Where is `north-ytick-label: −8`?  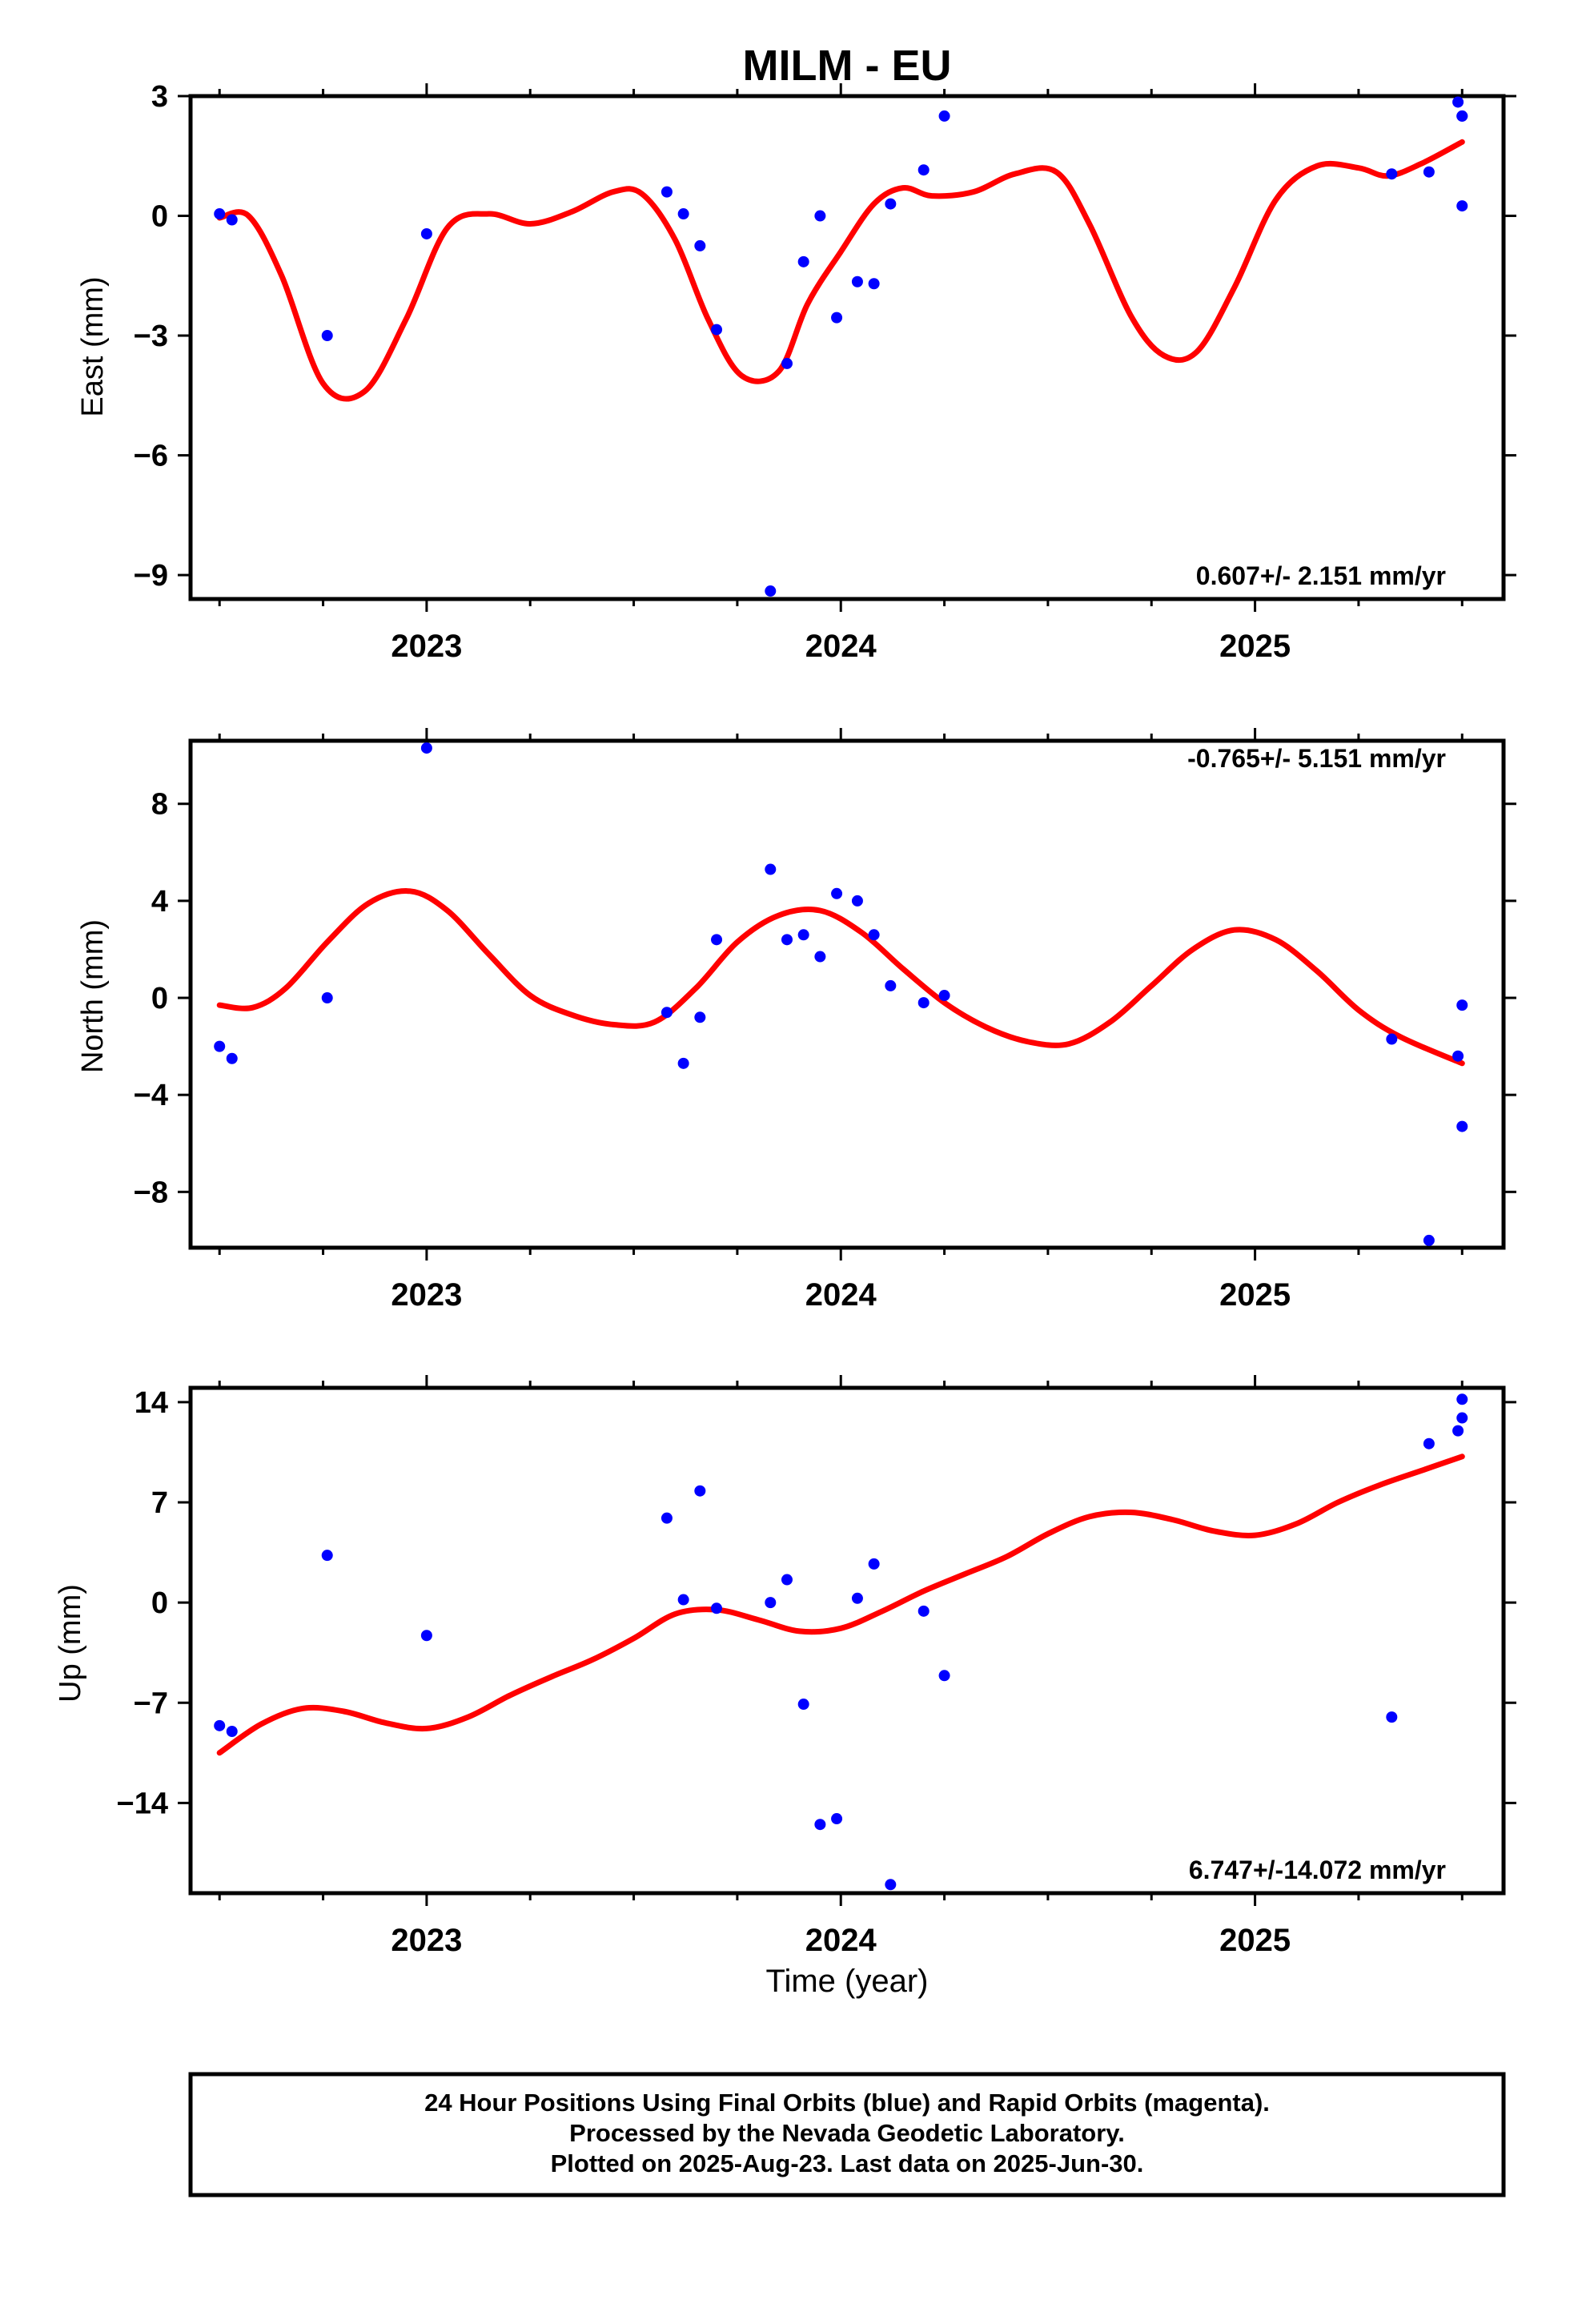 north-ytick-label: −8 is located at coordinates (151, 1192).